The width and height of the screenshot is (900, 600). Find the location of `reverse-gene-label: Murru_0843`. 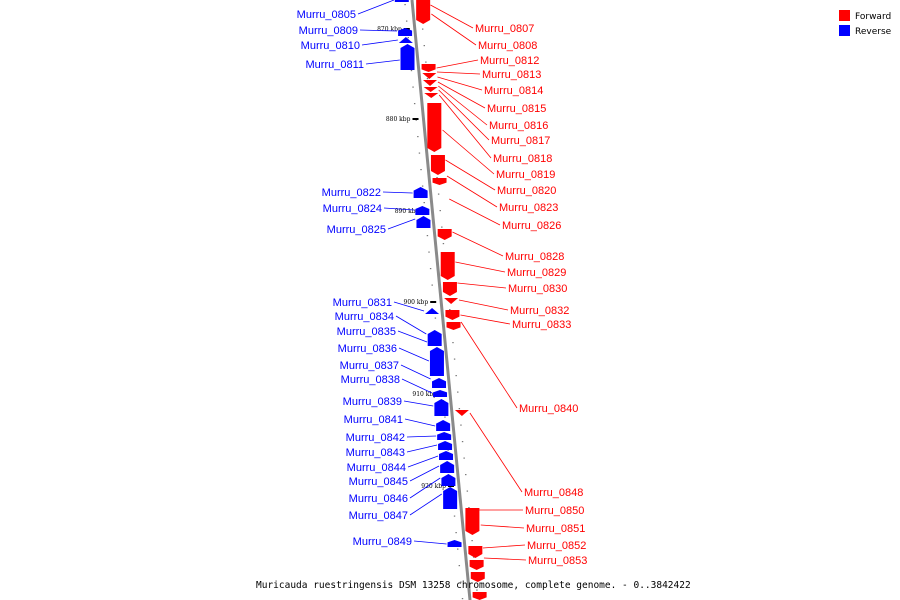

reverse-gene-label: Murru_0843 is located at coordinates (375, 453).